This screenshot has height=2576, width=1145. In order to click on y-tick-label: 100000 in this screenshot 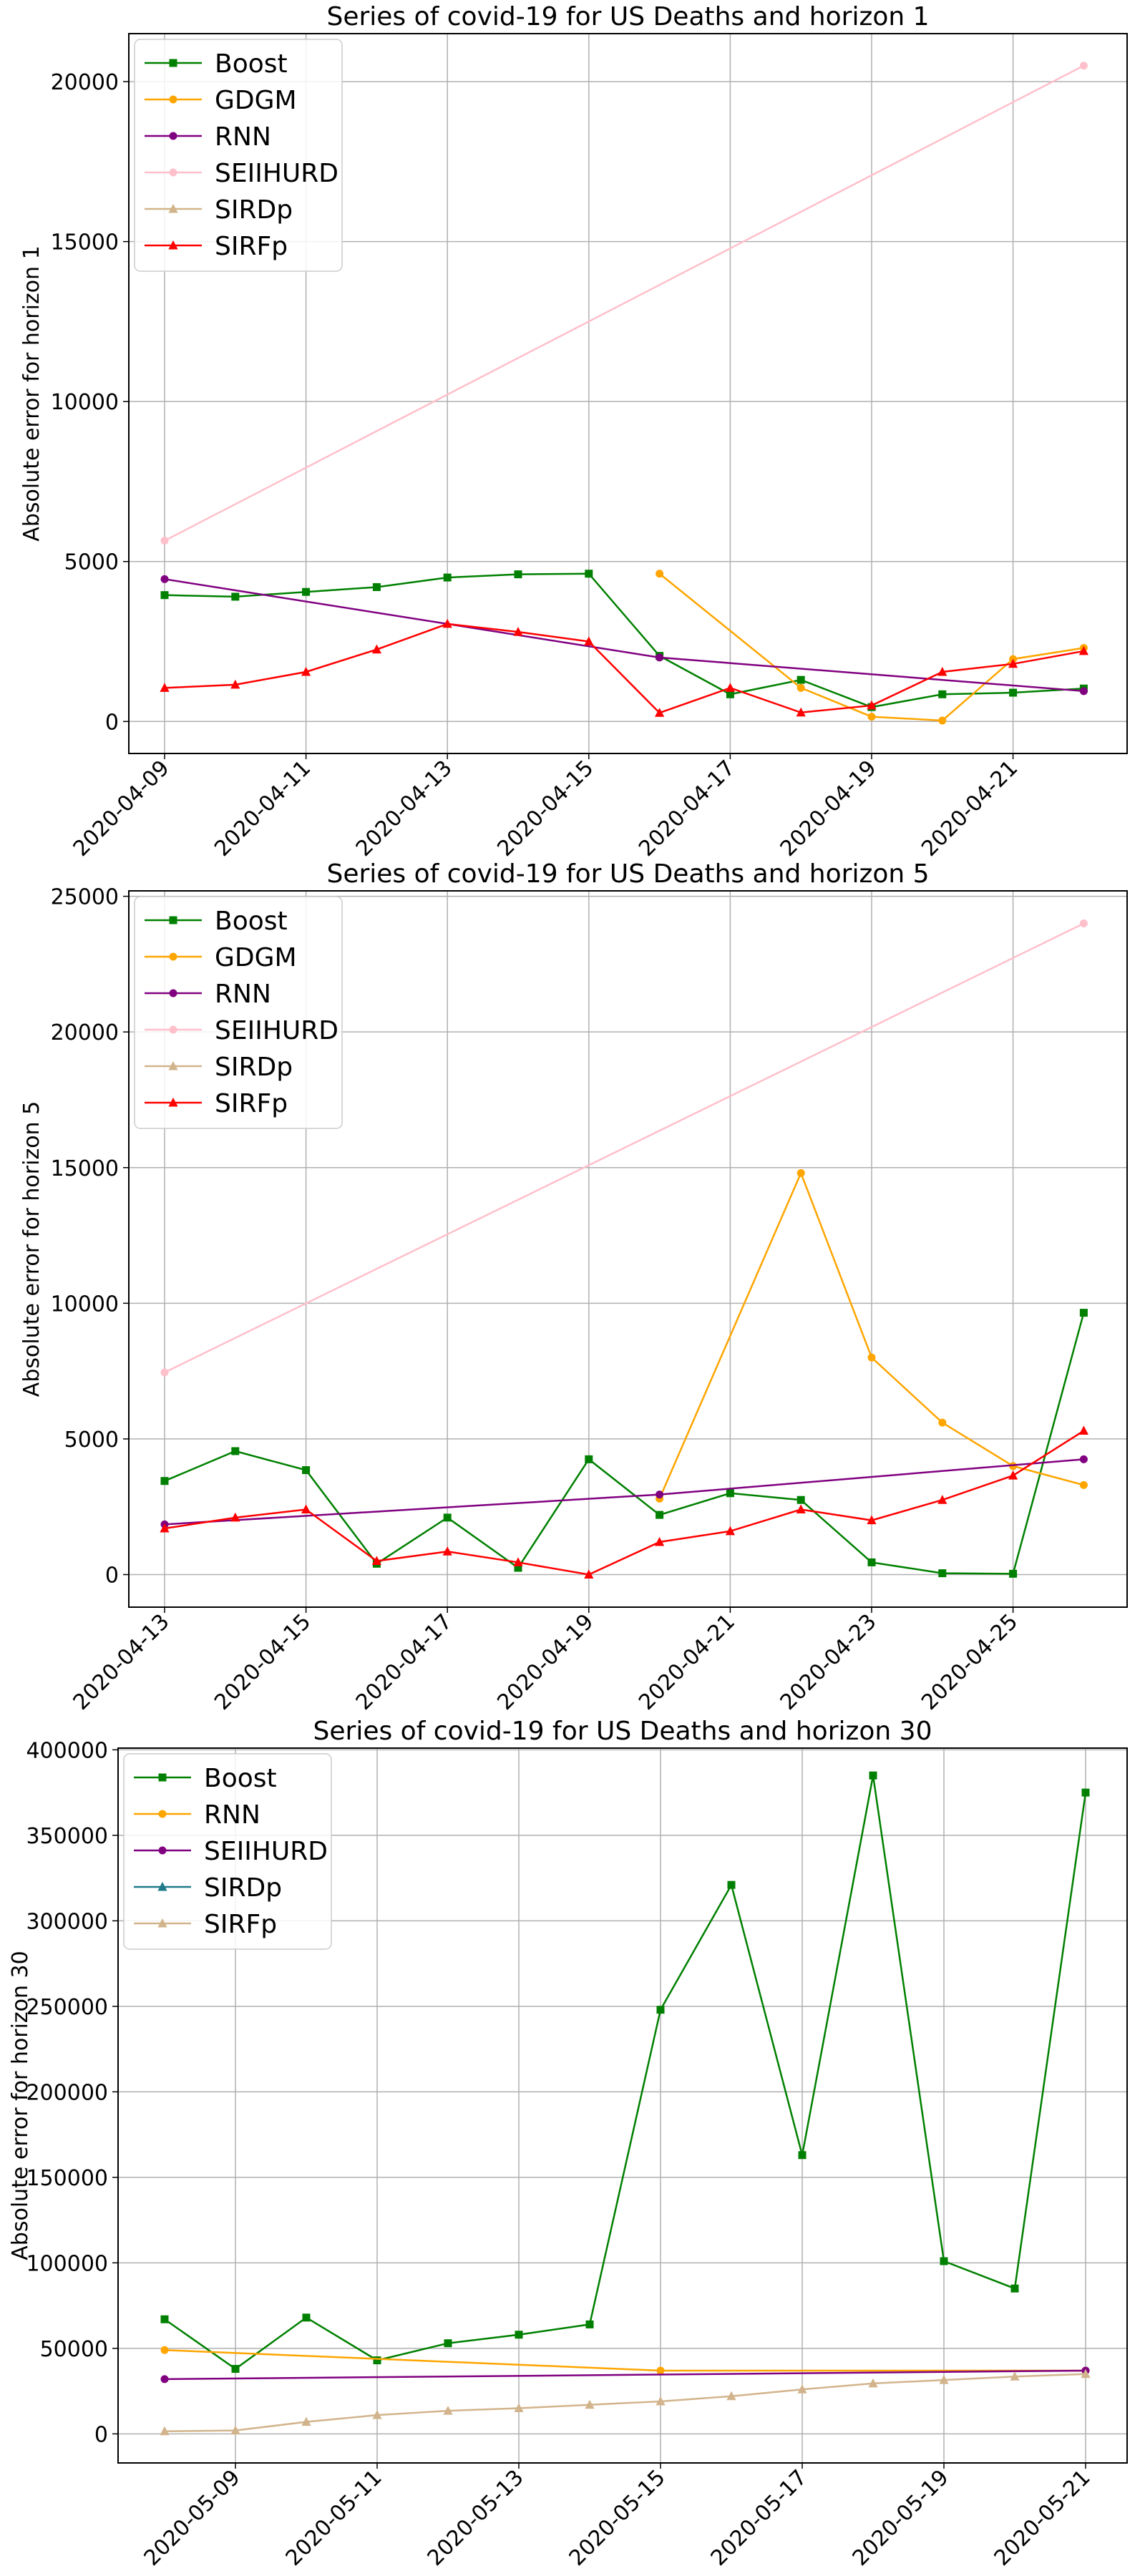, I will do `click(67, 2263)`.